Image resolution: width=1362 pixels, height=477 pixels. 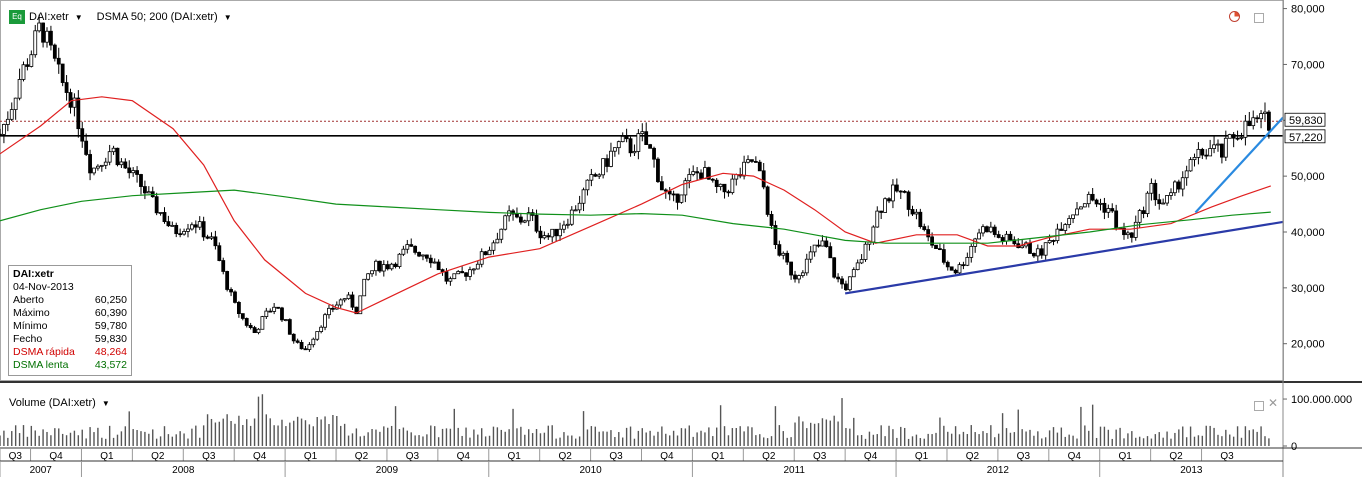 I want to click on quarter-label: Q4, so click(x=260, y=456).